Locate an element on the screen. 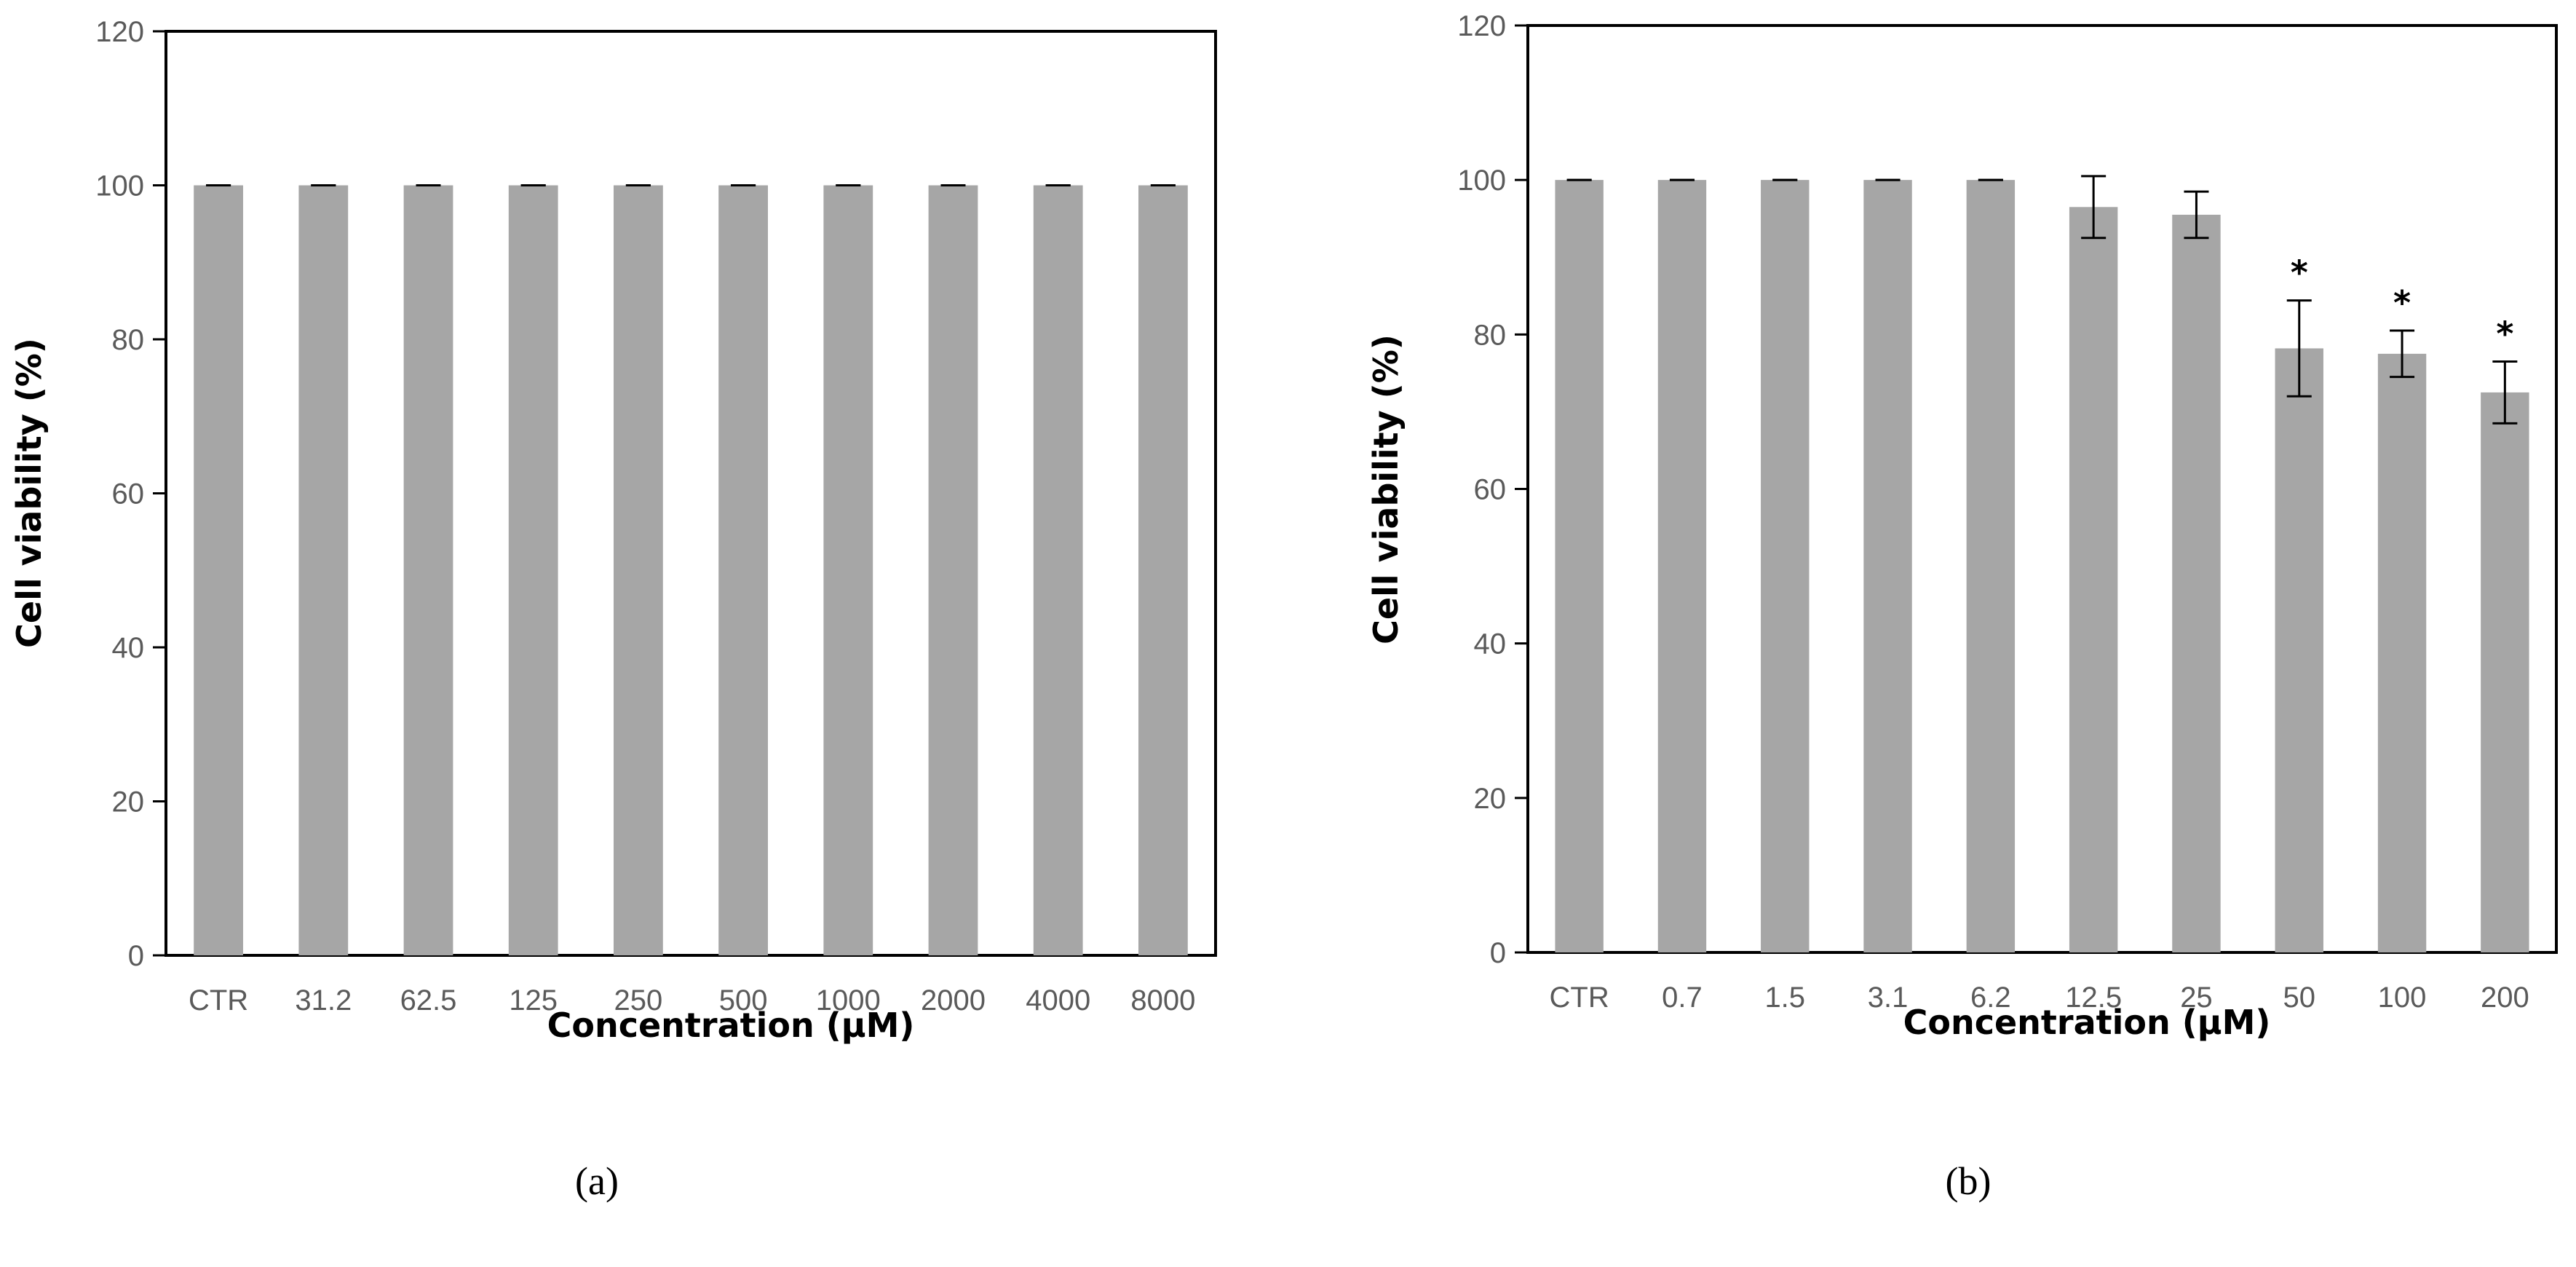  x-tick-label: 62.5 is located at coordinates (428, 1000).